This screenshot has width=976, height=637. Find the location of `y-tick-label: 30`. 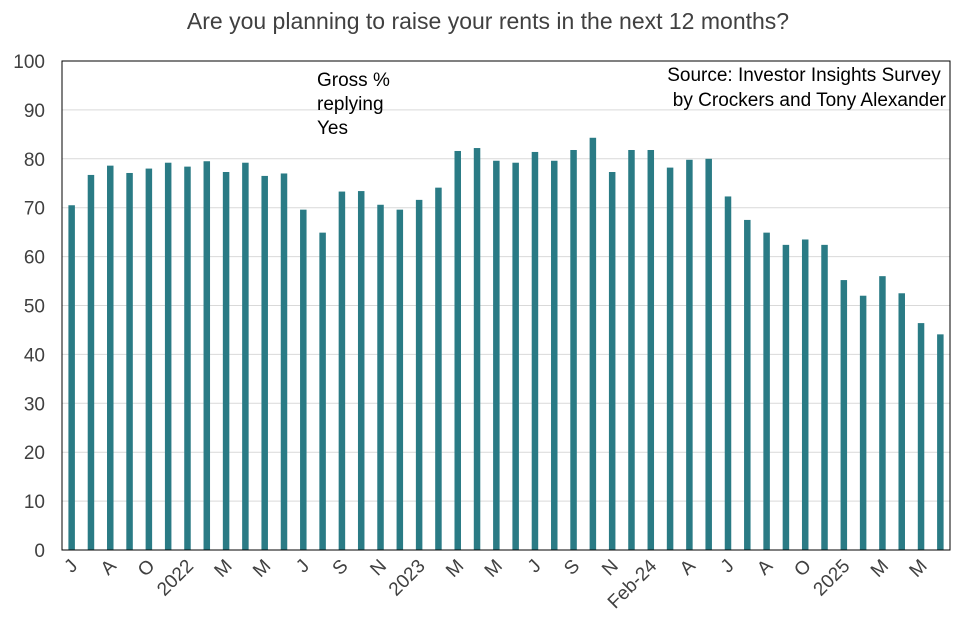

y-tick-label: 30 is located at coordinates (34, 404).